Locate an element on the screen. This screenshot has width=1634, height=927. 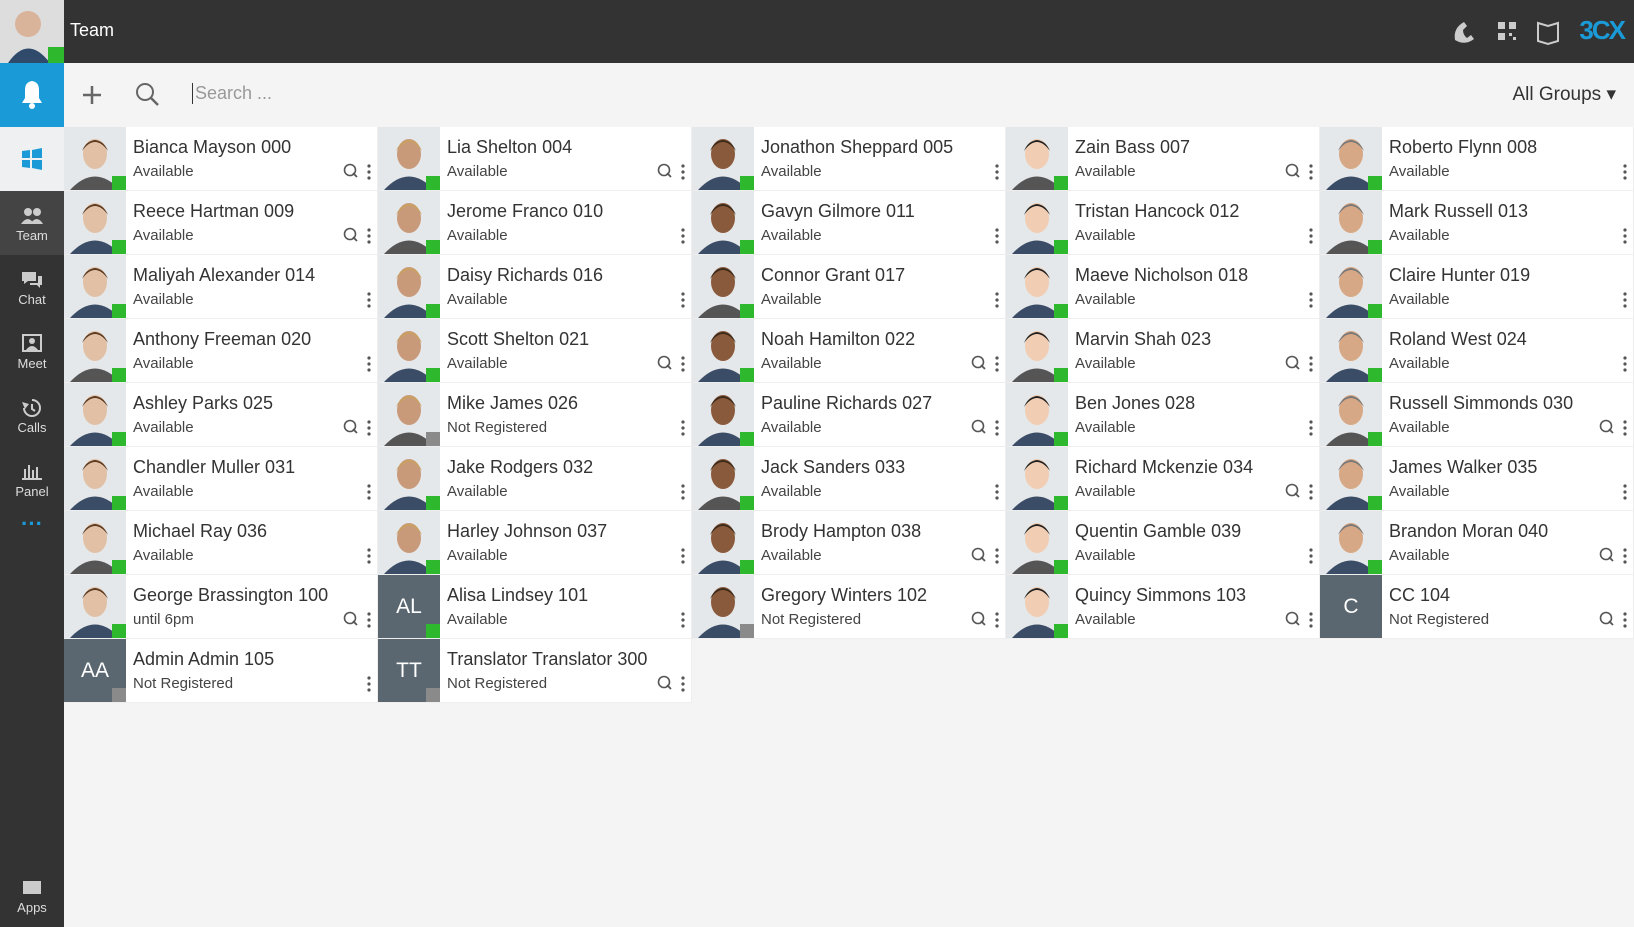
contact-card: Scott Shelton 021 Available is located at coordinates (535, 351).